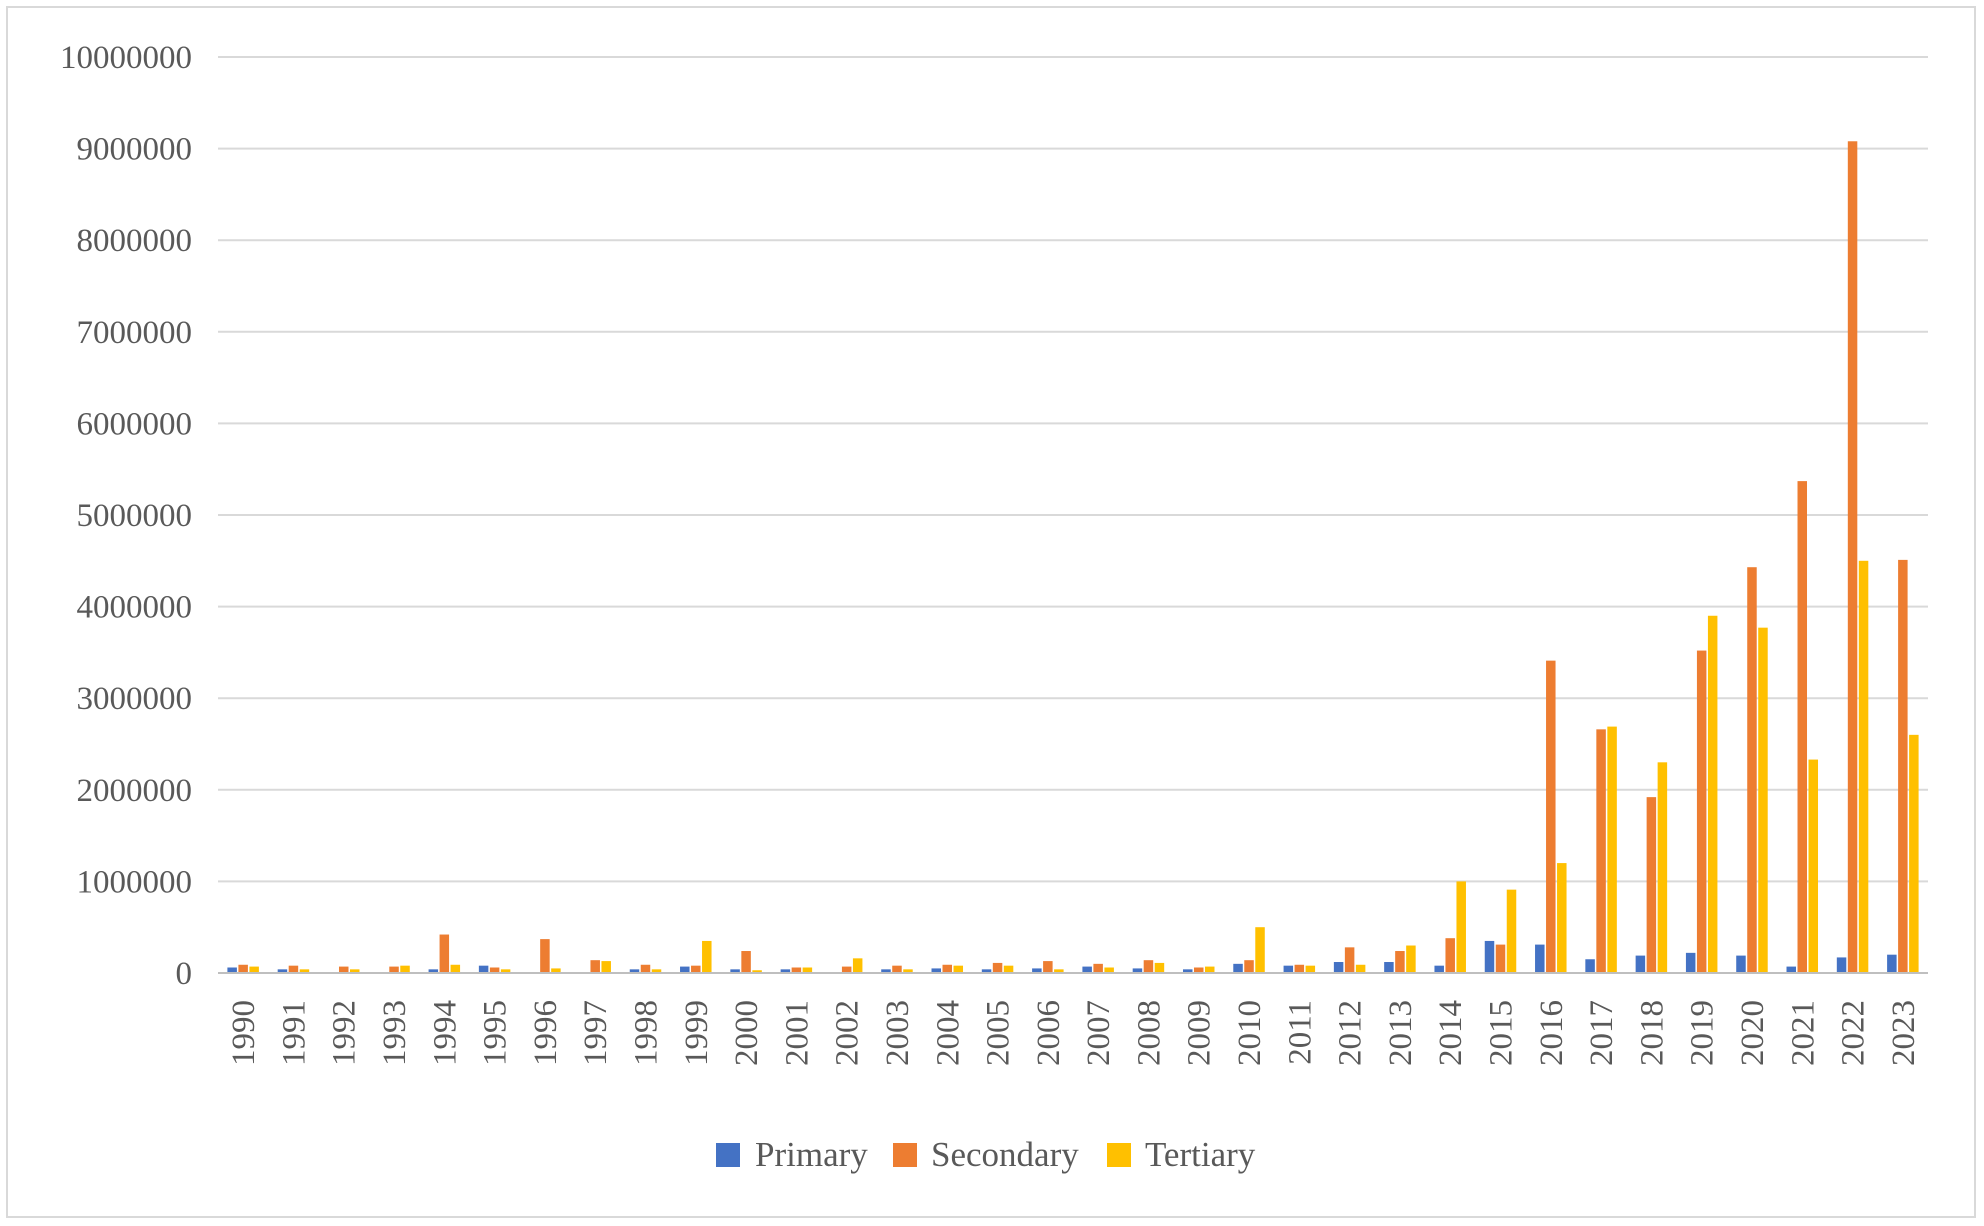 Image resolution: width=1984 pixels, height=1226 pixels. Describe the element at coordinates (811, 1154) in the screenshot. I see `legend-label-primary: Primary` at that location.